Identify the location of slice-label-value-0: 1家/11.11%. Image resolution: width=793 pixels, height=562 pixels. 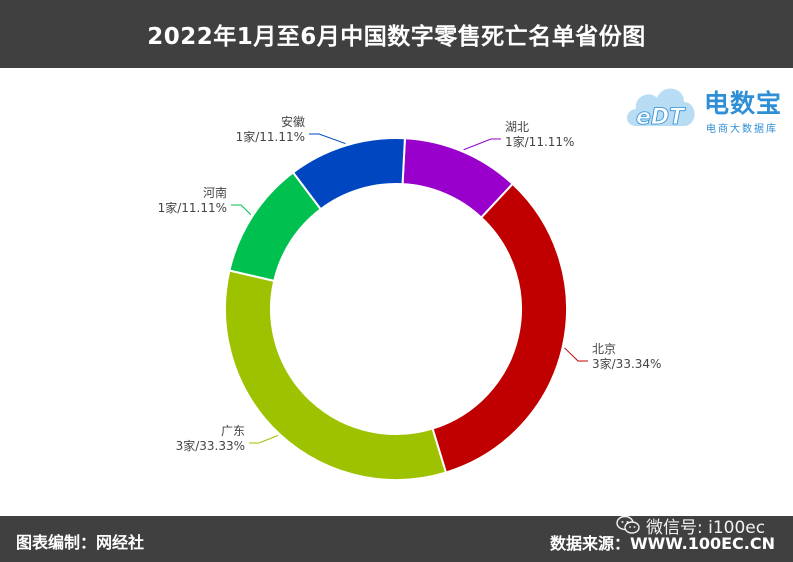
(539, 141).